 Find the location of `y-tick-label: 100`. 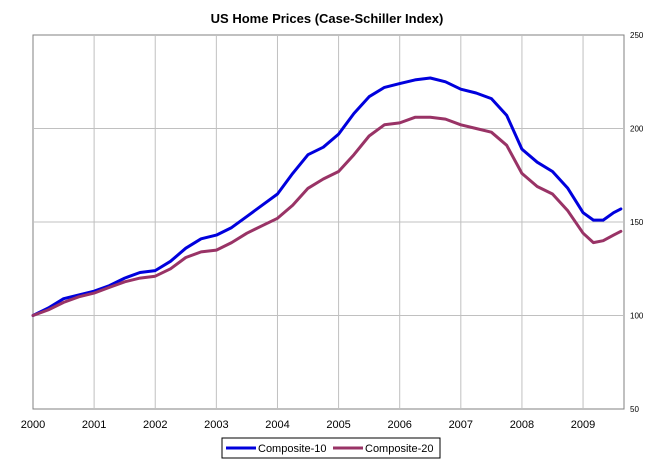

y-tick-label: 100 is located at coordinates (637, 316).